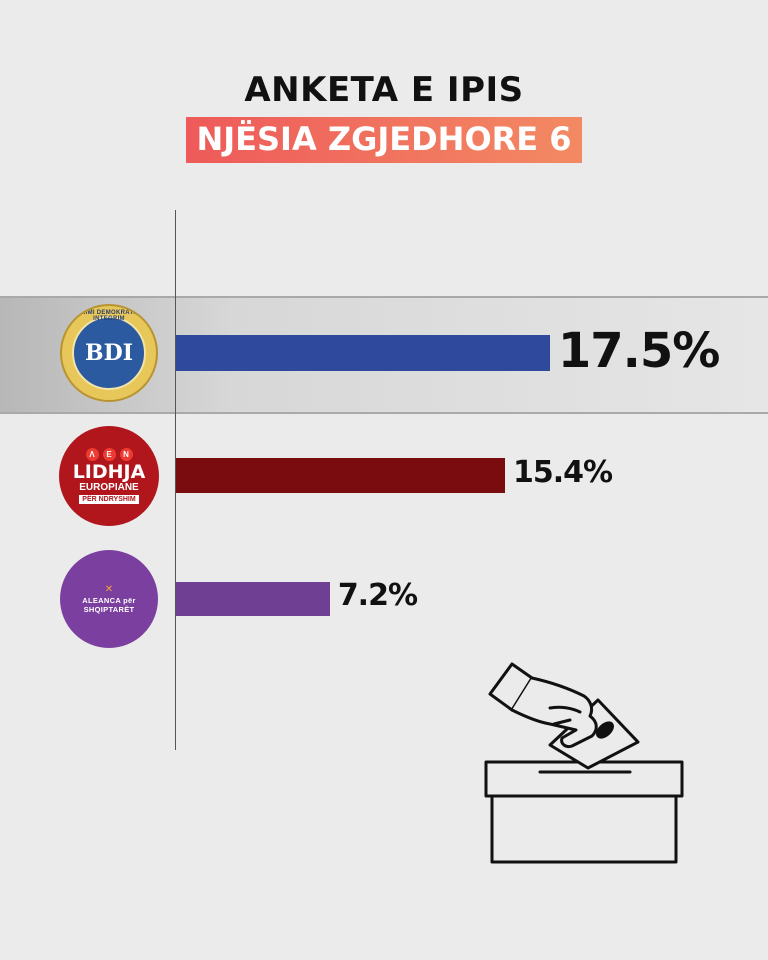 The image size is (768, 960). What do you see at coordinates (109, 487) in the screenshot?
I see `le-logo-line2: EUROPIANE` at bounding box center [109, 487].